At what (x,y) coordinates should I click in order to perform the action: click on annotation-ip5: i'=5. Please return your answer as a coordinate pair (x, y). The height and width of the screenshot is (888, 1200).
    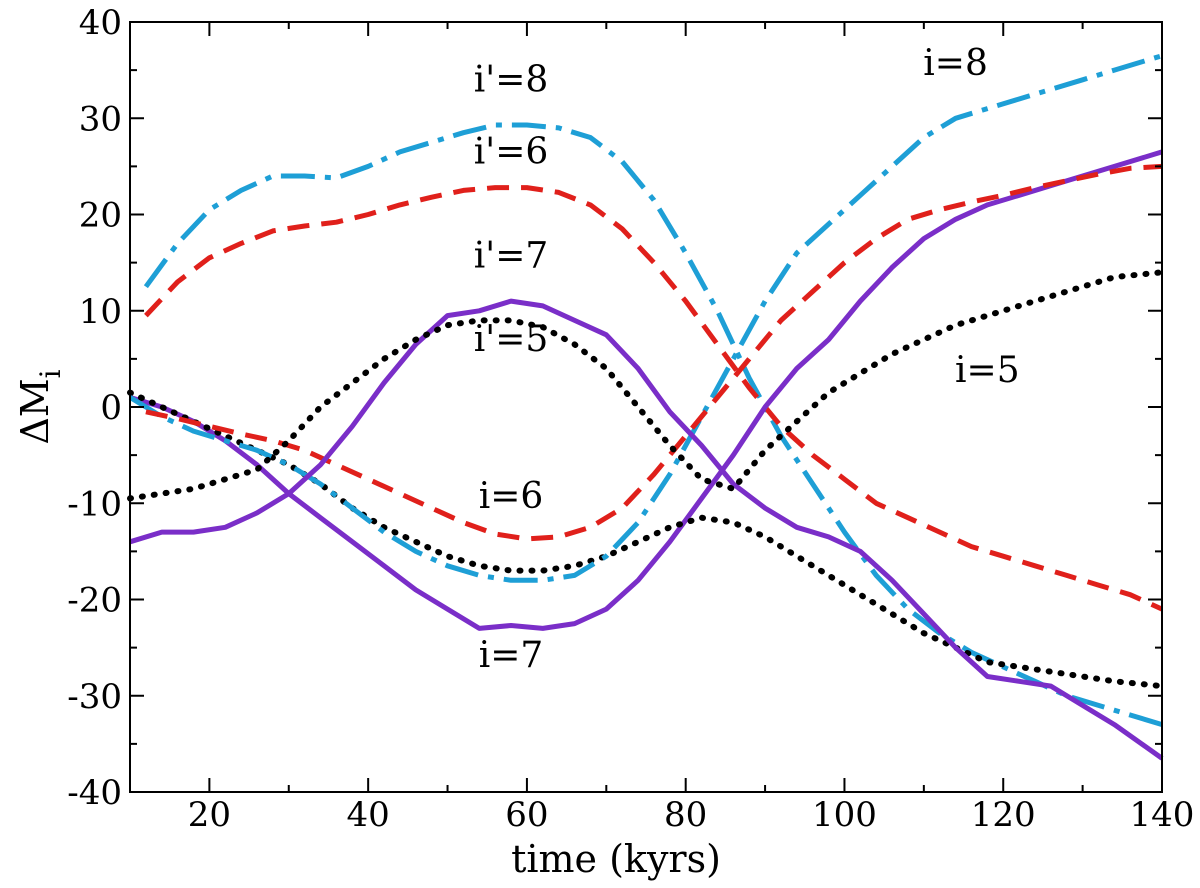
    Looking at the image, I should click on (511, 339).